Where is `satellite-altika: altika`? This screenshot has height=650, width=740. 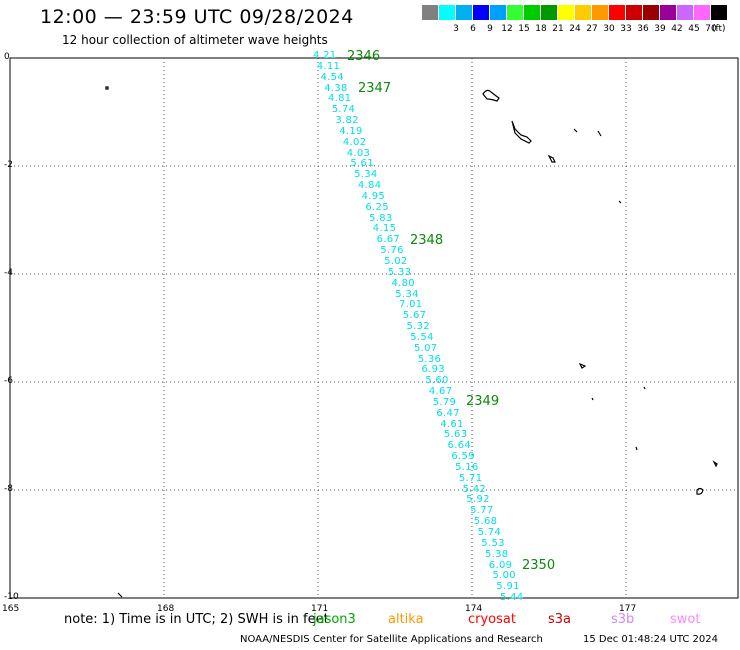
satellite-altika: altika is located at coordinates (406, 619).